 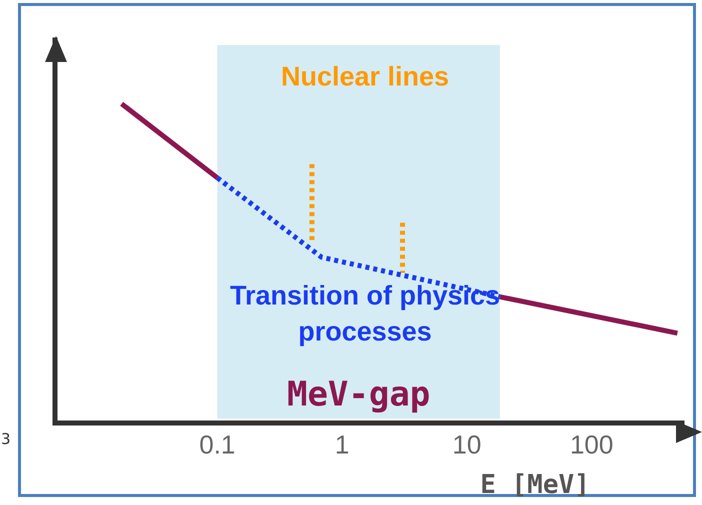 I want to click on band-label: MeV-gap, so click(x=358, y=394).